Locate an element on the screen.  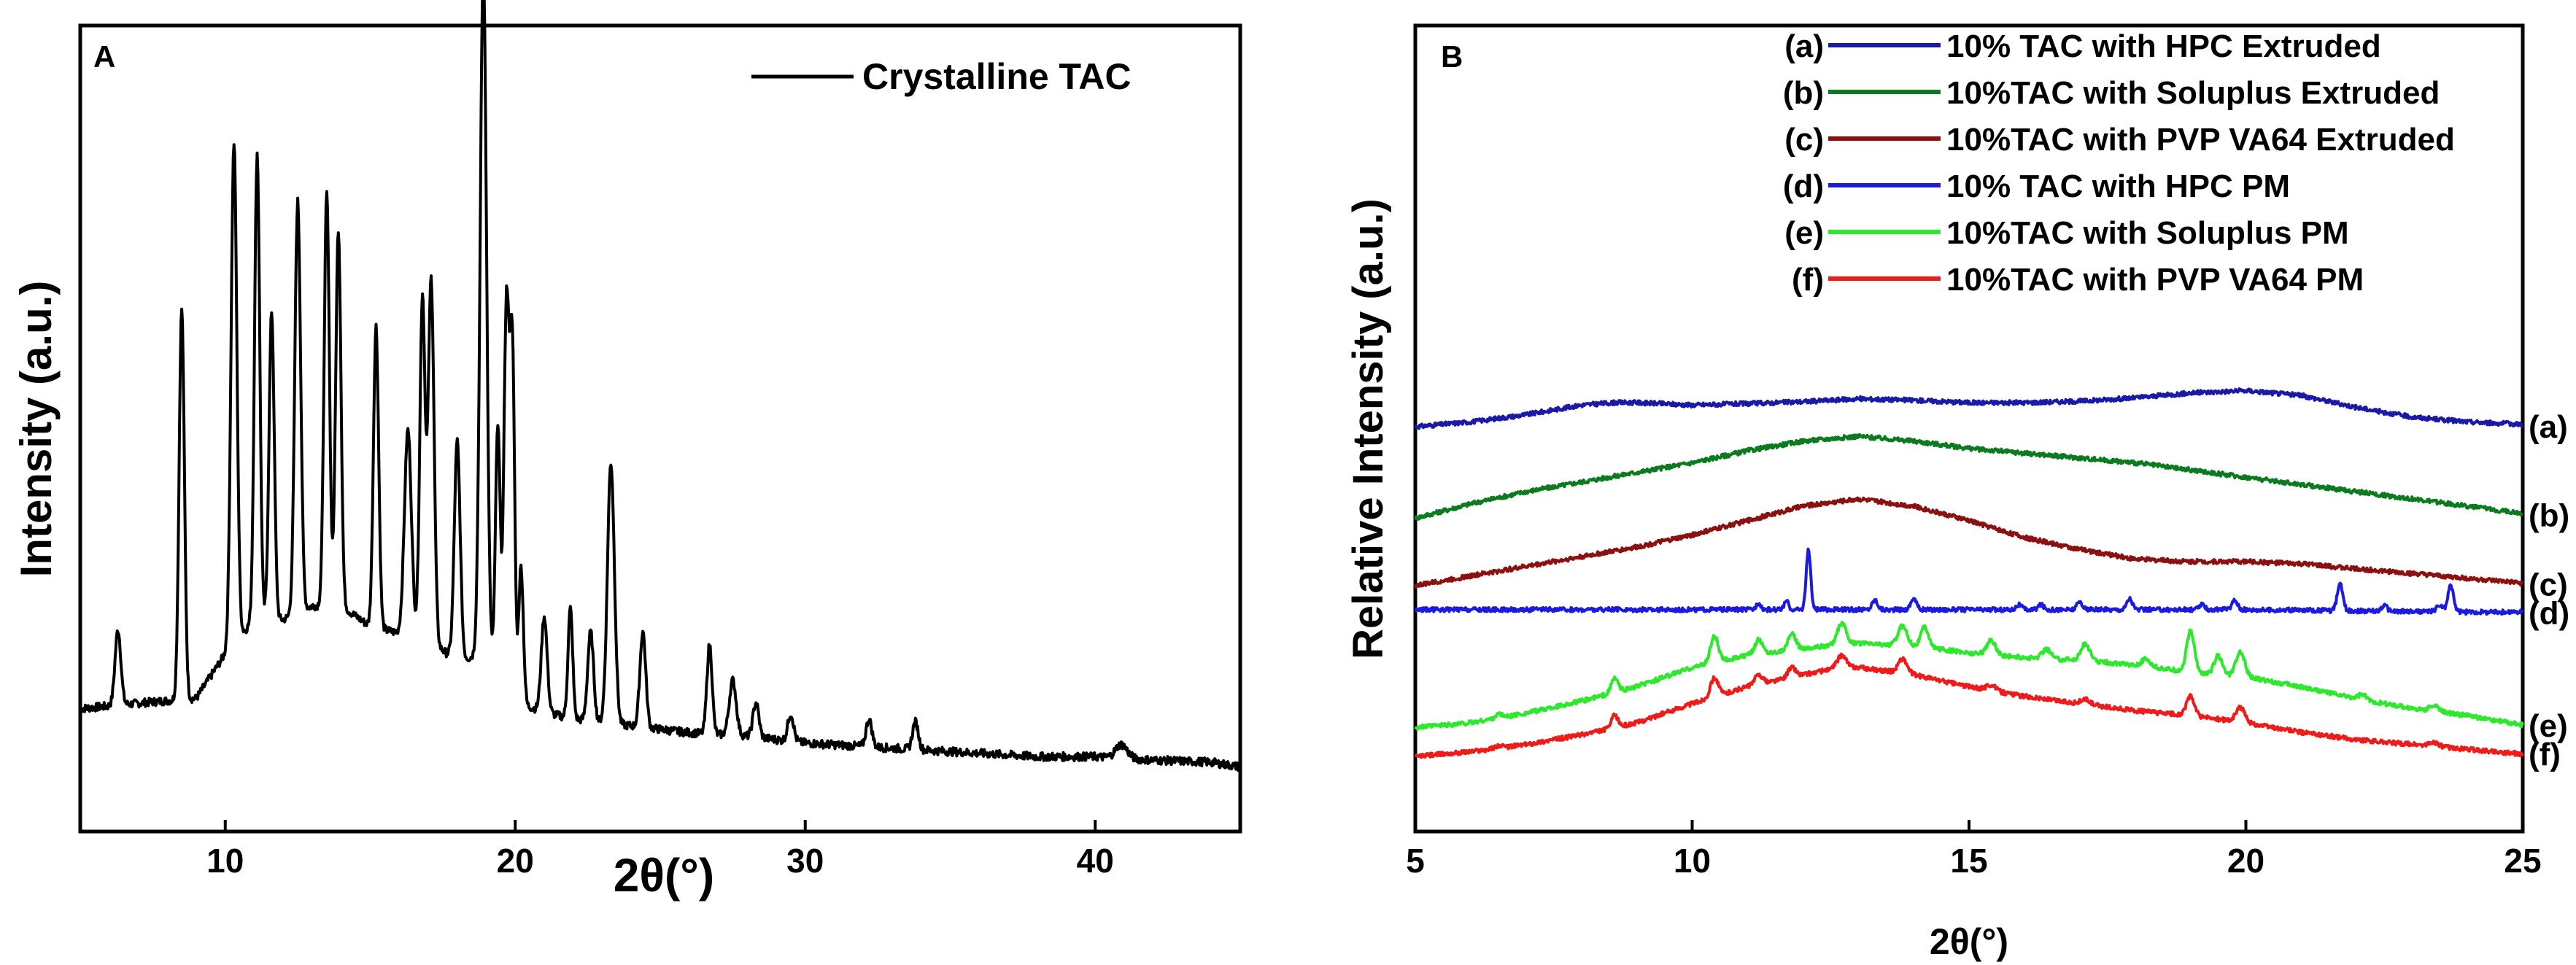
panel-b-legend-tag-c: (c) is located at coordinates (1804, 140).